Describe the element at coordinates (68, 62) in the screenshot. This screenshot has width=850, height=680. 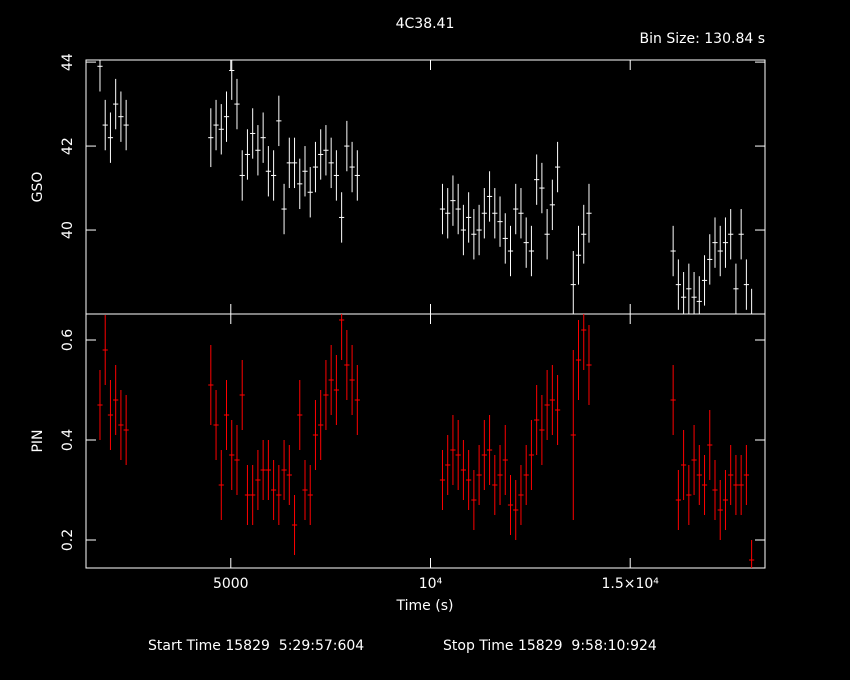
I see `y-tick-label: 44` at that location.